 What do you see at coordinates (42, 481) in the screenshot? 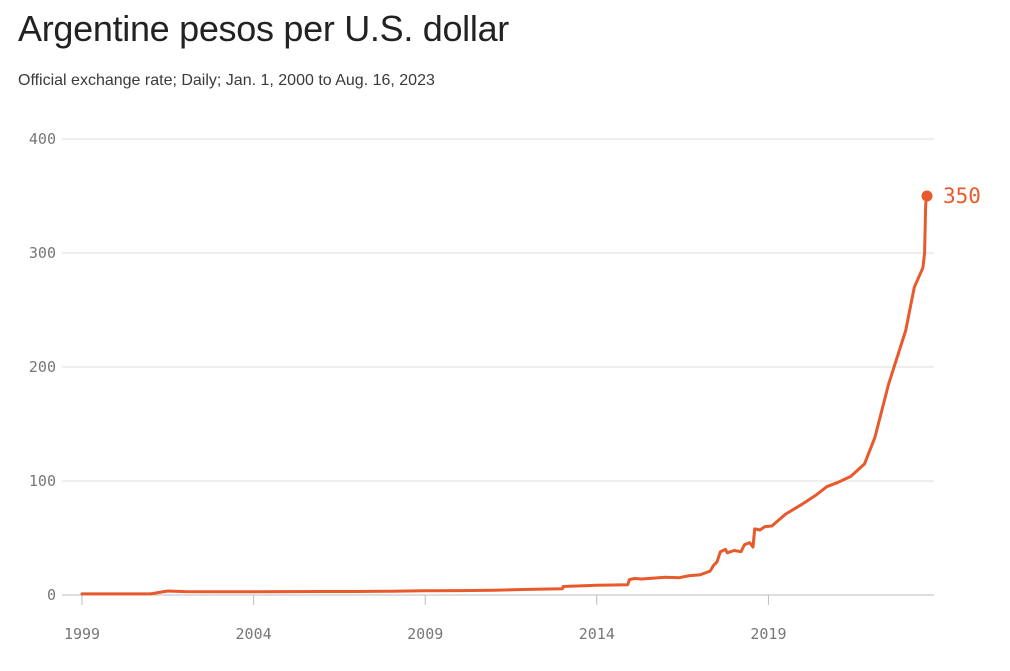
I see `y-tick-label: 100` at bounding box center [42, 481].